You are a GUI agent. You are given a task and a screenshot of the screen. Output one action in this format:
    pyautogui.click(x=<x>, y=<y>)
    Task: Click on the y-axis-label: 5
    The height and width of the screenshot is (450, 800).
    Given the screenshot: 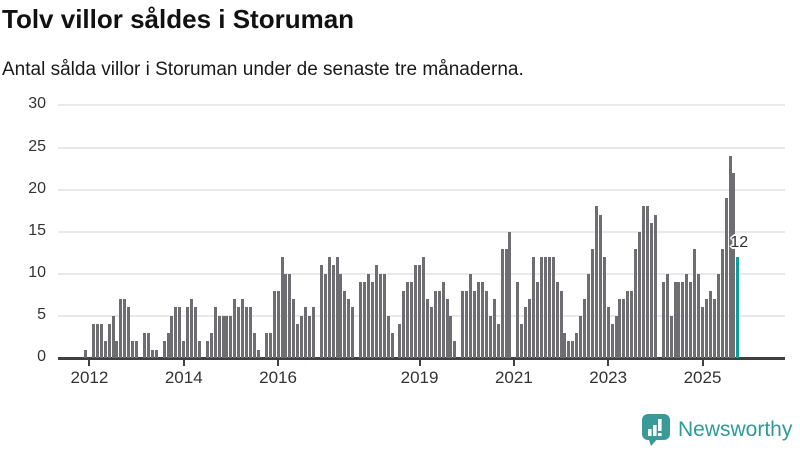 What is the action you would take?
    pyautogui.click(x=41, y=314)
    